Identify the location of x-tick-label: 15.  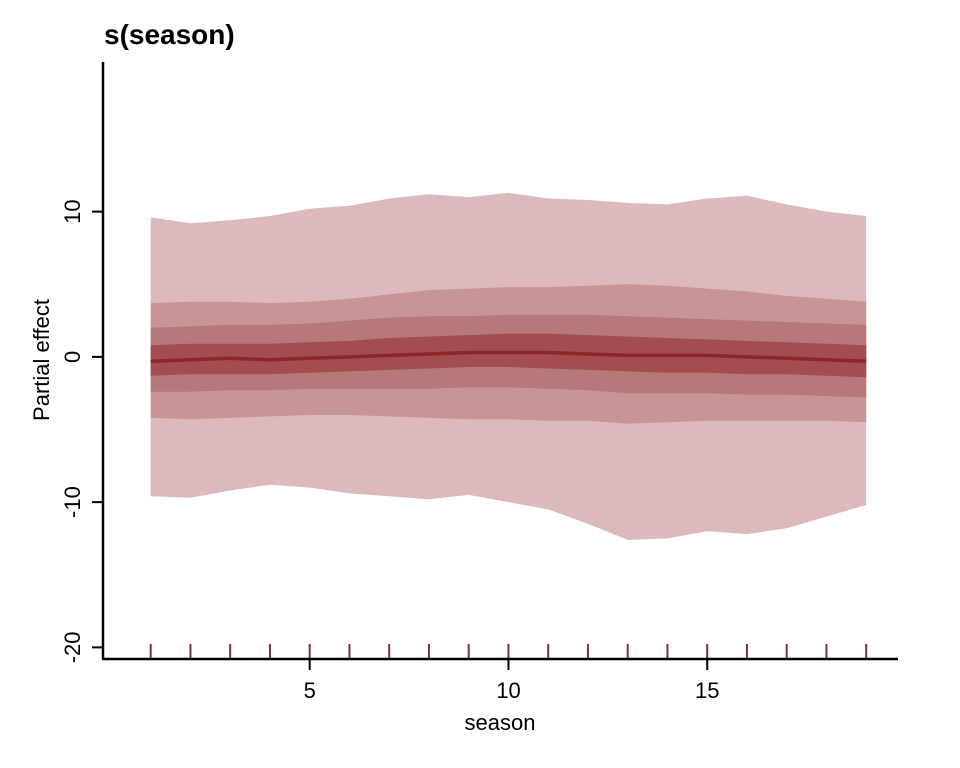
(707, 690).